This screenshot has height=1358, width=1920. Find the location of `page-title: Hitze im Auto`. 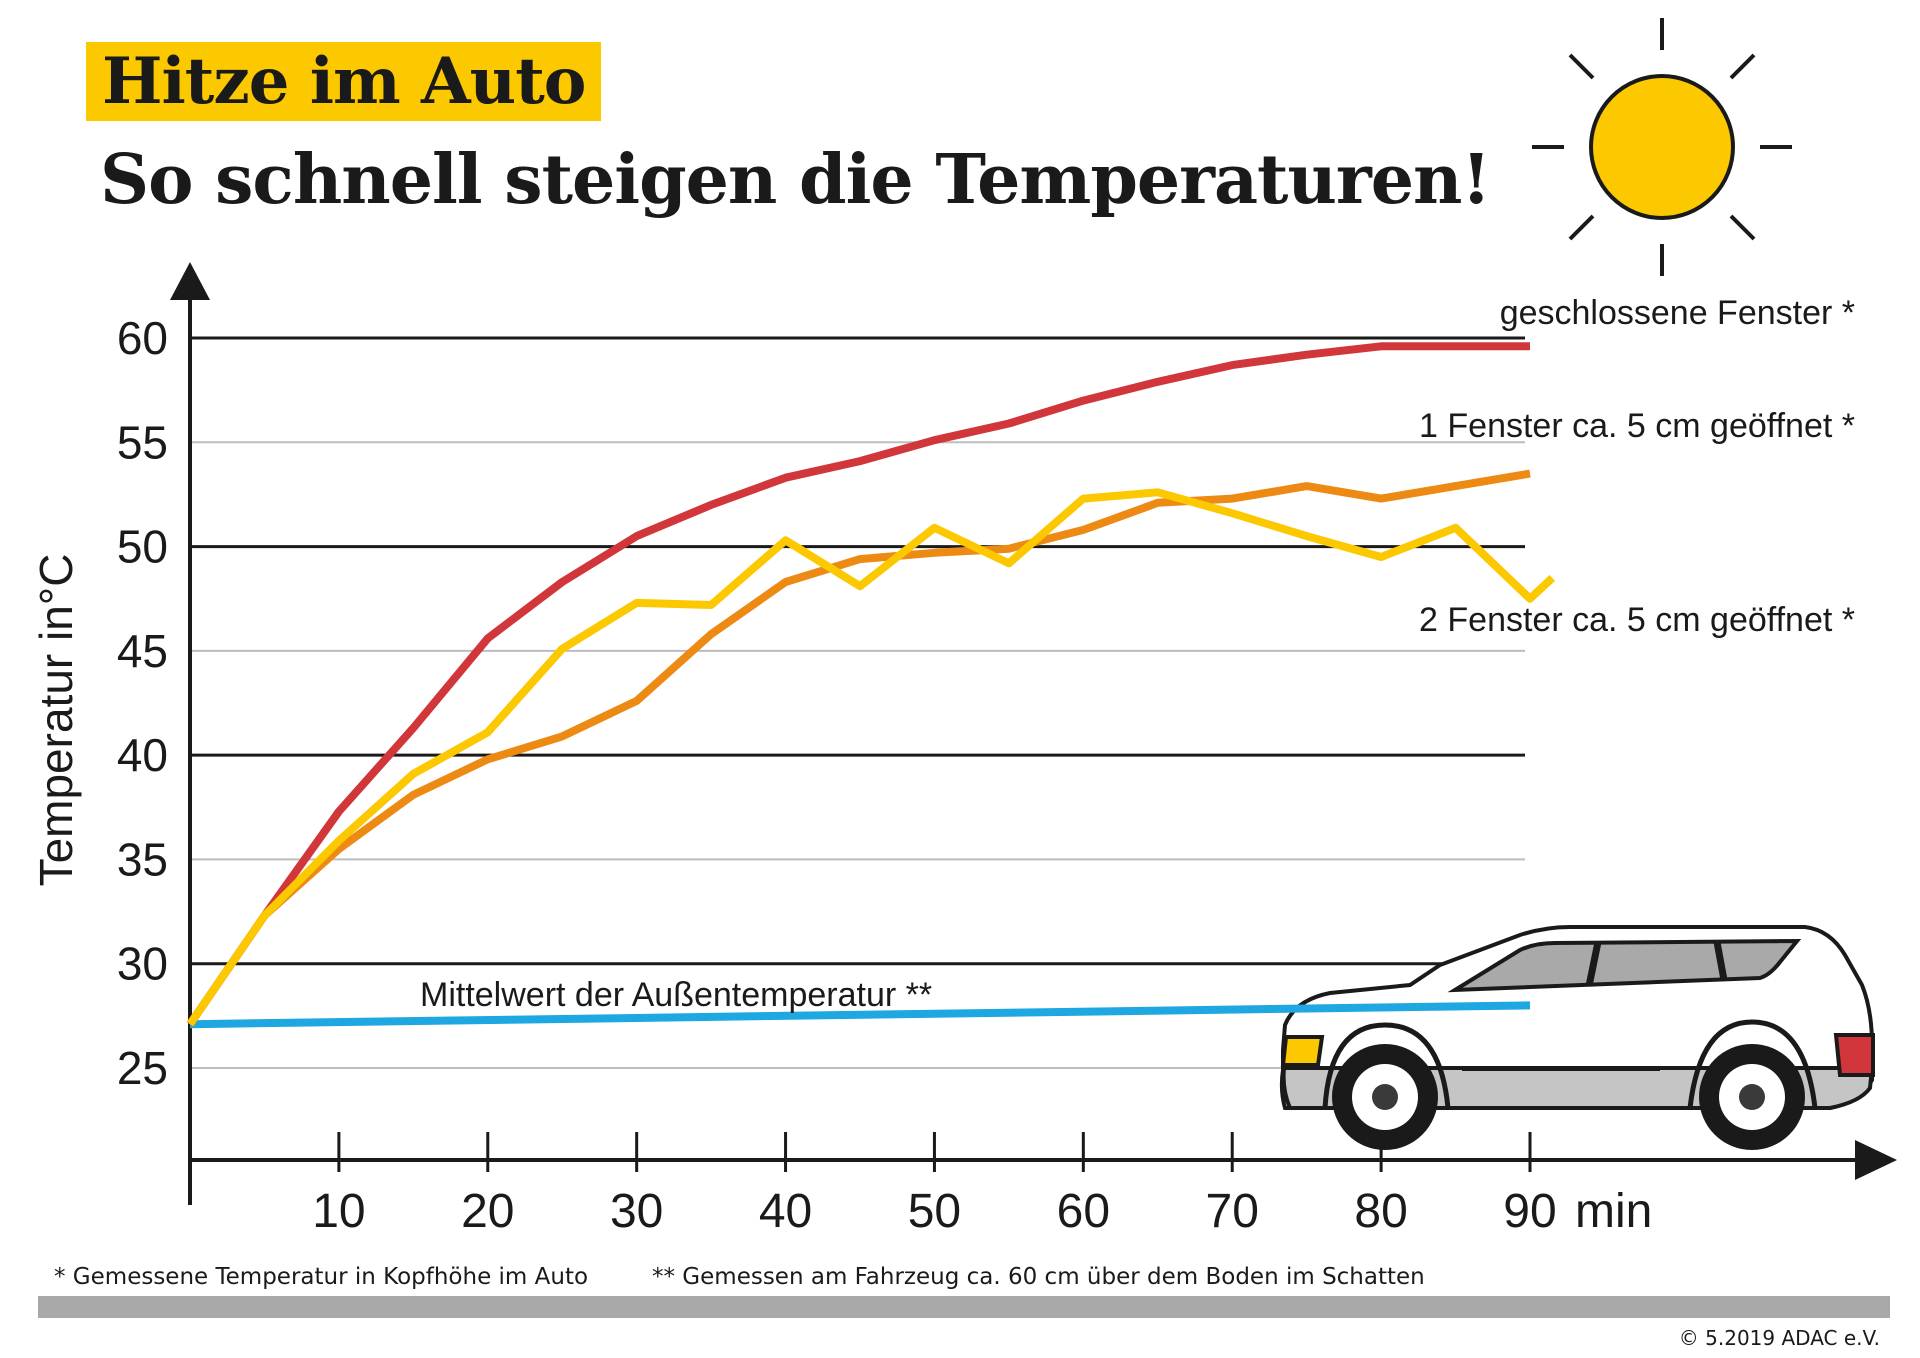

page-title: Hitze im Auto is located at coordinates (344, 81).